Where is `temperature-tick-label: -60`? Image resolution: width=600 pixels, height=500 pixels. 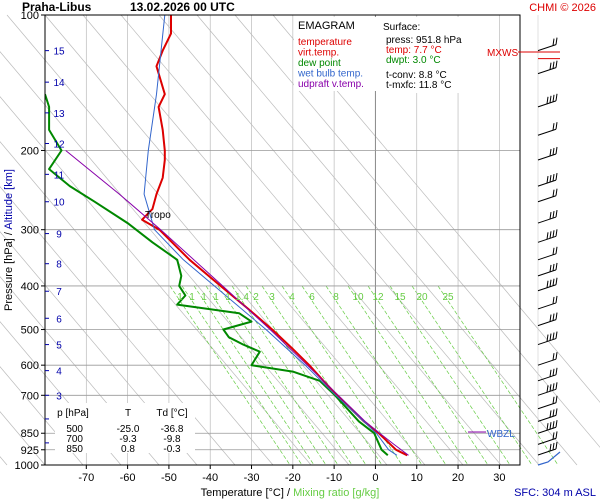 temperature-tick-label: -60 is located at coordinates (128, 478).